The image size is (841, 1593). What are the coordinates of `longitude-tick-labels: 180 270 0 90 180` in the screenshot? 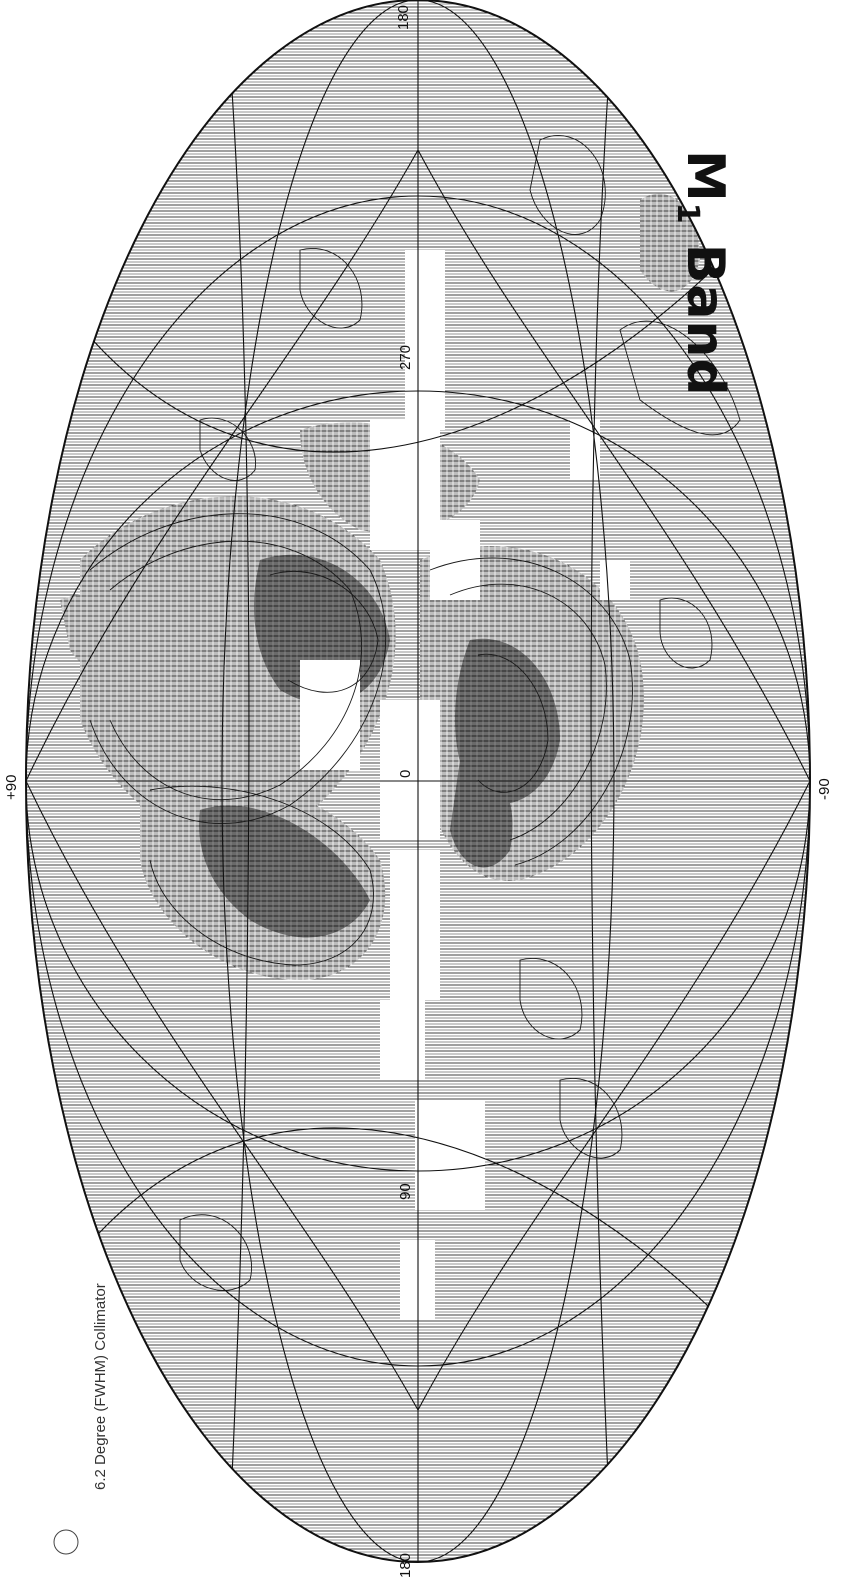 It's located at (404, 791).